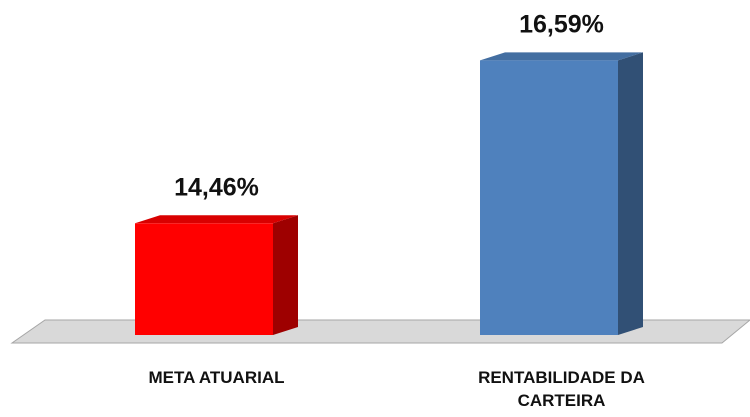  What do you see at coordinates (561, 24) in the screenshot?
I see `value-label: 16,59%` at bounding box center [561, 24].